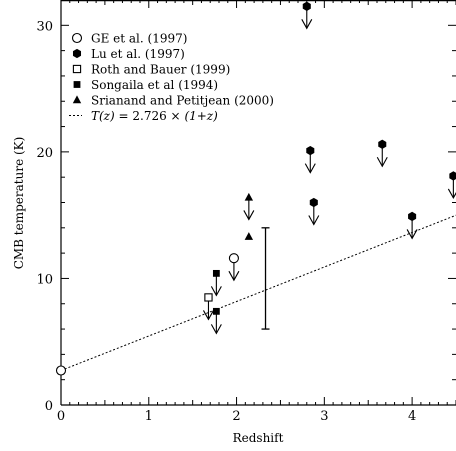 This screenshot has width=456, height=451. Describe the element at coordinates (160, 70) in the screenshot. I see `legend-label: Roth and Bauer (1999)` at that location.